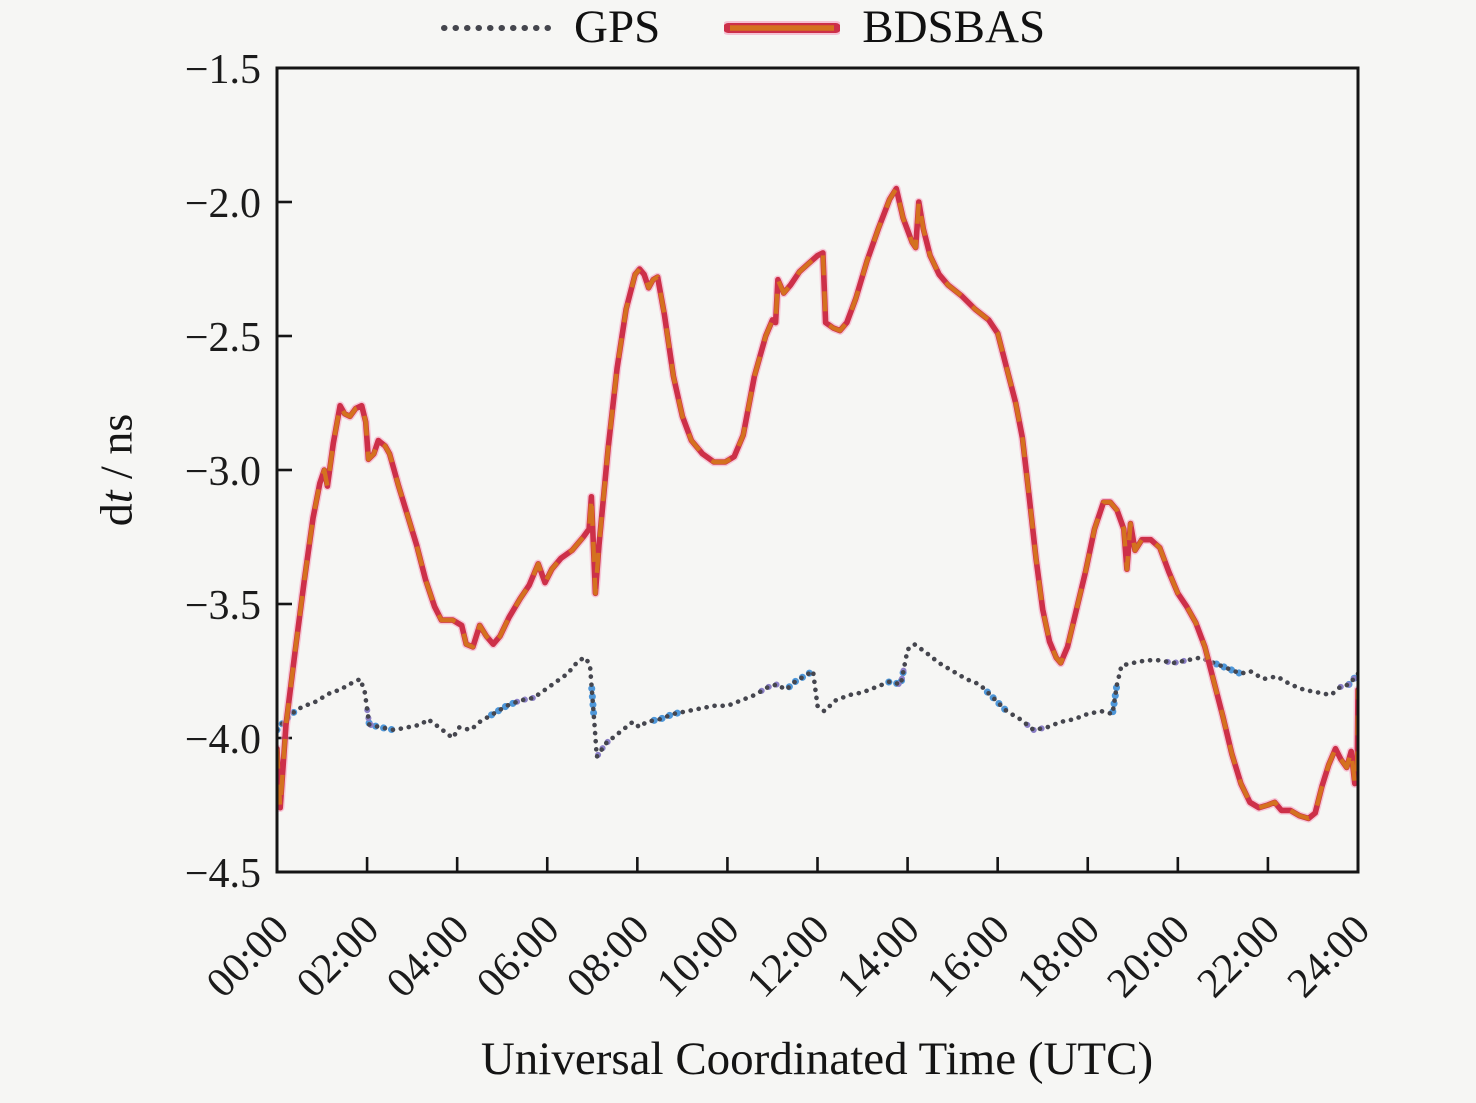 The width and height of the screenshot is (1476, 1103). Describe the element at coordinates (338, 957) in the screenshot. I see `x-tick-label: 02:00` at that location.